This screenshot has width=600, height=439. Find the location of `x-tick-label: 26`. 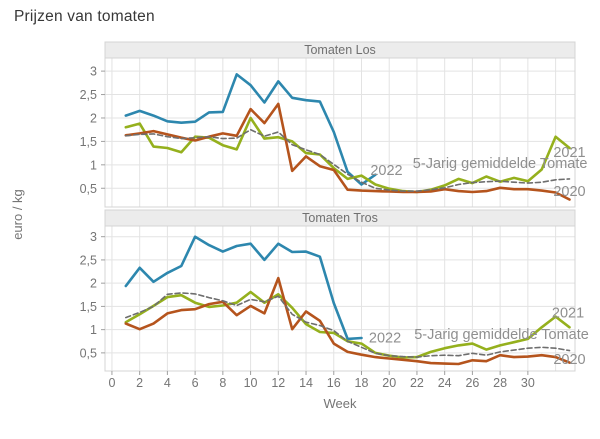

x-tick-label: 26 is located at coordinates (472, 383).